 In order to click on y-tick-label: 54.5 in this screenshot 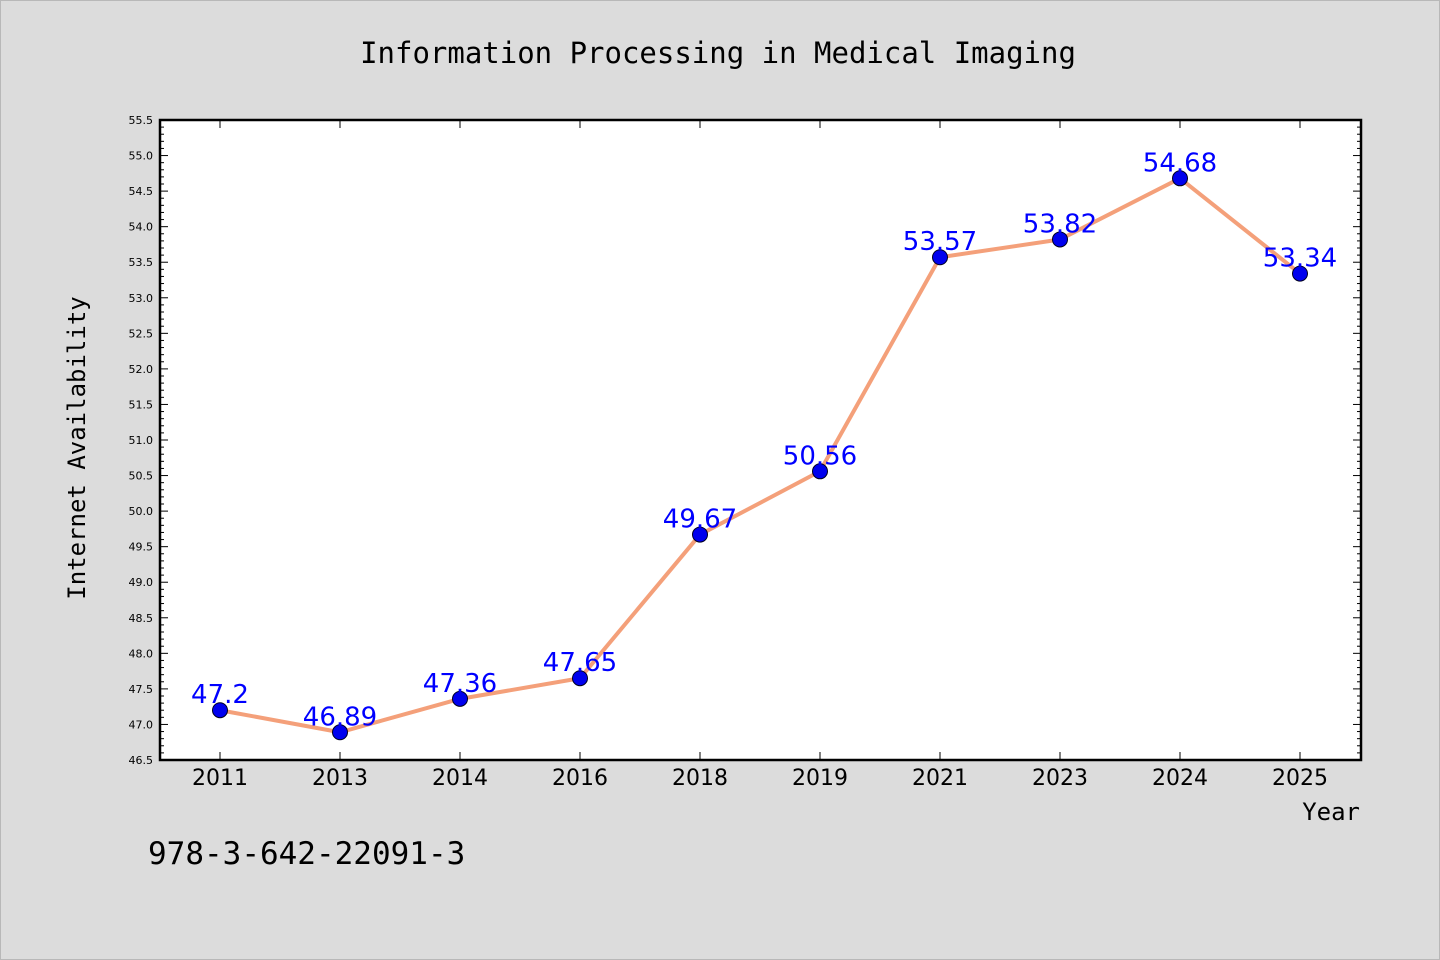, I will do `click(141, 191)`.